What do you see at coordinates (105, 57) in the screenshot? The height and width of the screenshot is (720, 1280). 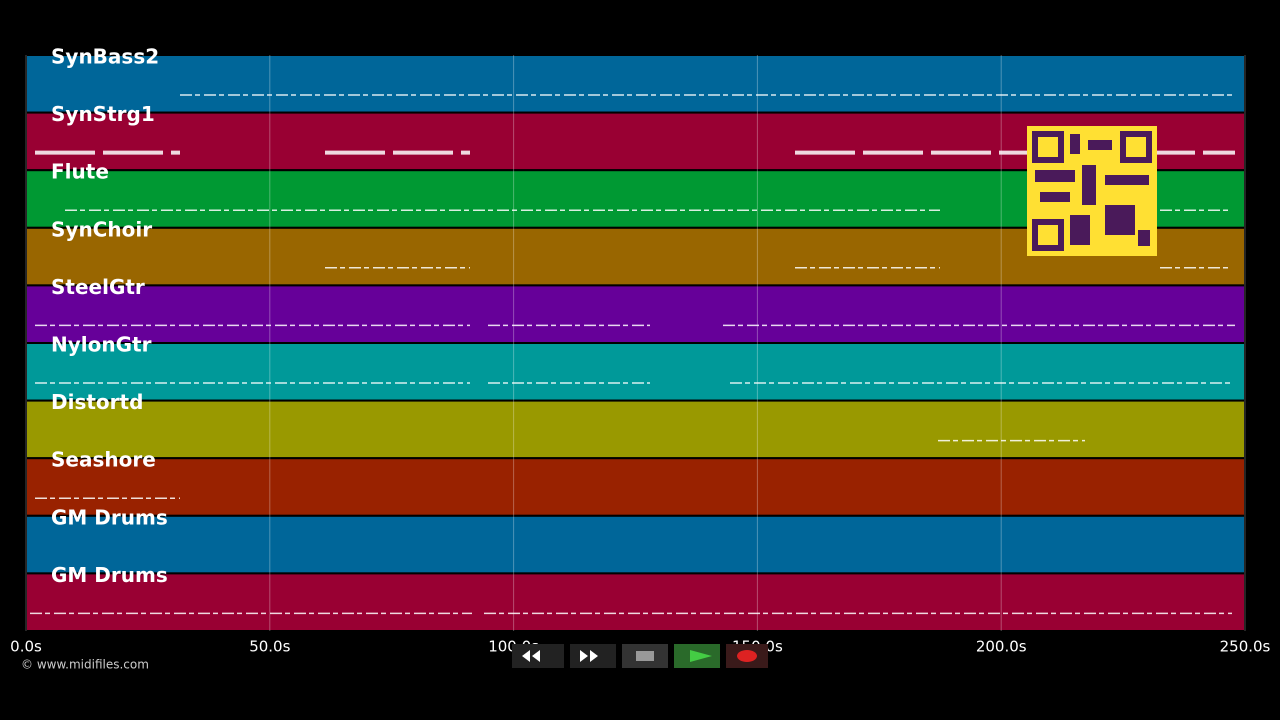 I see `track-name: SynBass2` at bounding box center [105, 57].